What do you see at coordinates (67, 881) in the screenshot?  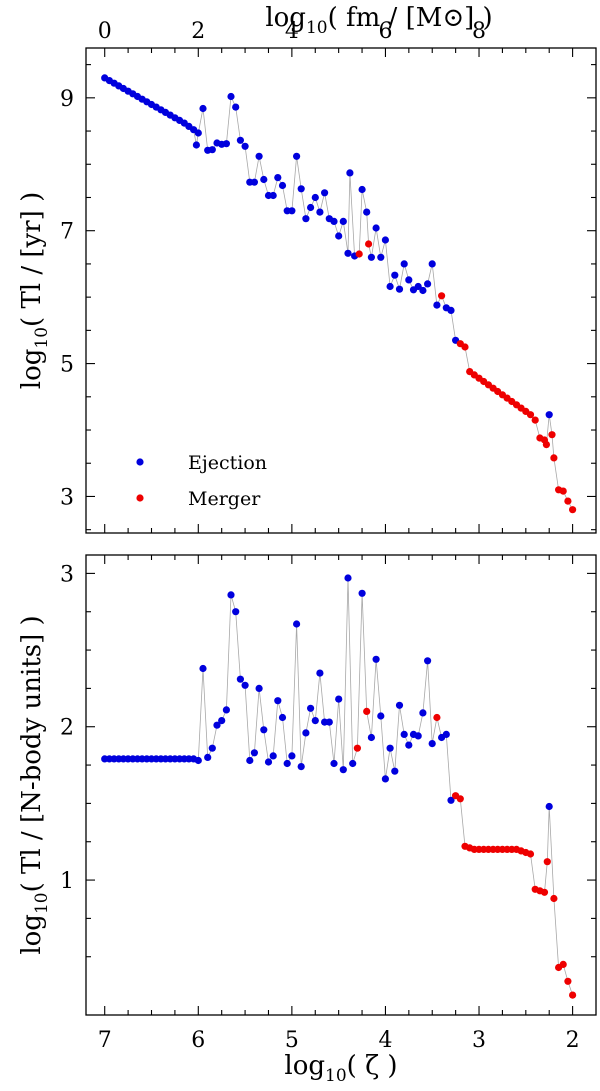 I see `bottom-ytick-label: 1` at bounding box center [67, 881].